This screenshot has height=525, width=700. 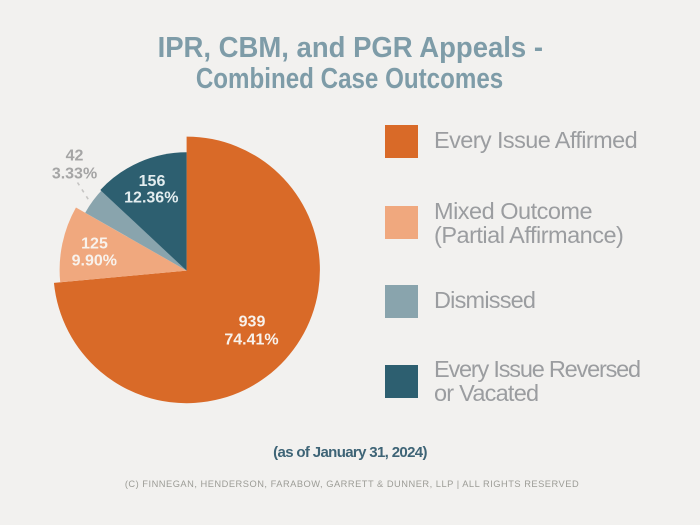 I want to click on svg-text: 125, so click(x=94, y=244).